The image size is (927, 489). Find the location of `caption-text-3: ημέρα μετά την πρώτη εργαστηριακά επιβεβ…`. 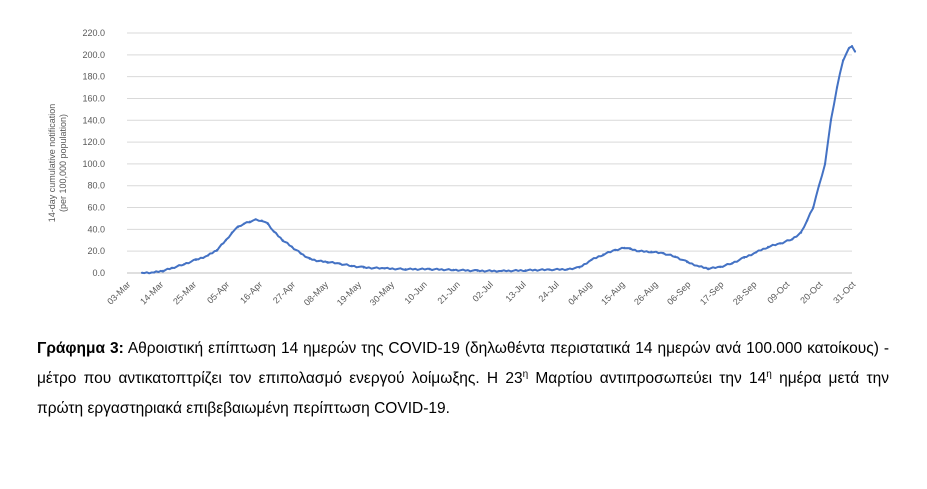

caption-text-3: ημέρα μετά την πρώτη εργαστηριακά επιβεβ… is located at coordinates (463, 393).